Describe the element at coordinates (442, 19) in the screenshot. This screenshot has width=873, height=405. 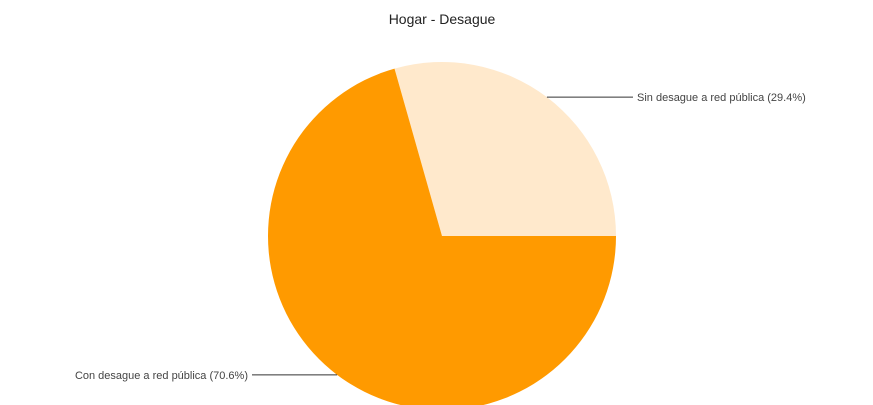
I see `chart-title: Hogar - Desague` at that location.